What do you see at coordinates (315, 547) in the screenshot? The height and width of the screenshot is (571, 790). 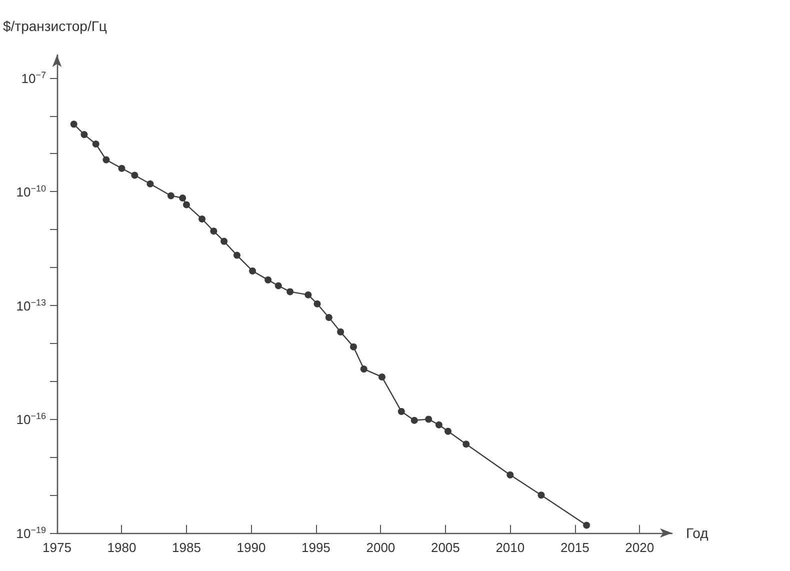 I see `x-tick-label: 1995` at bounding box center [315, 547].